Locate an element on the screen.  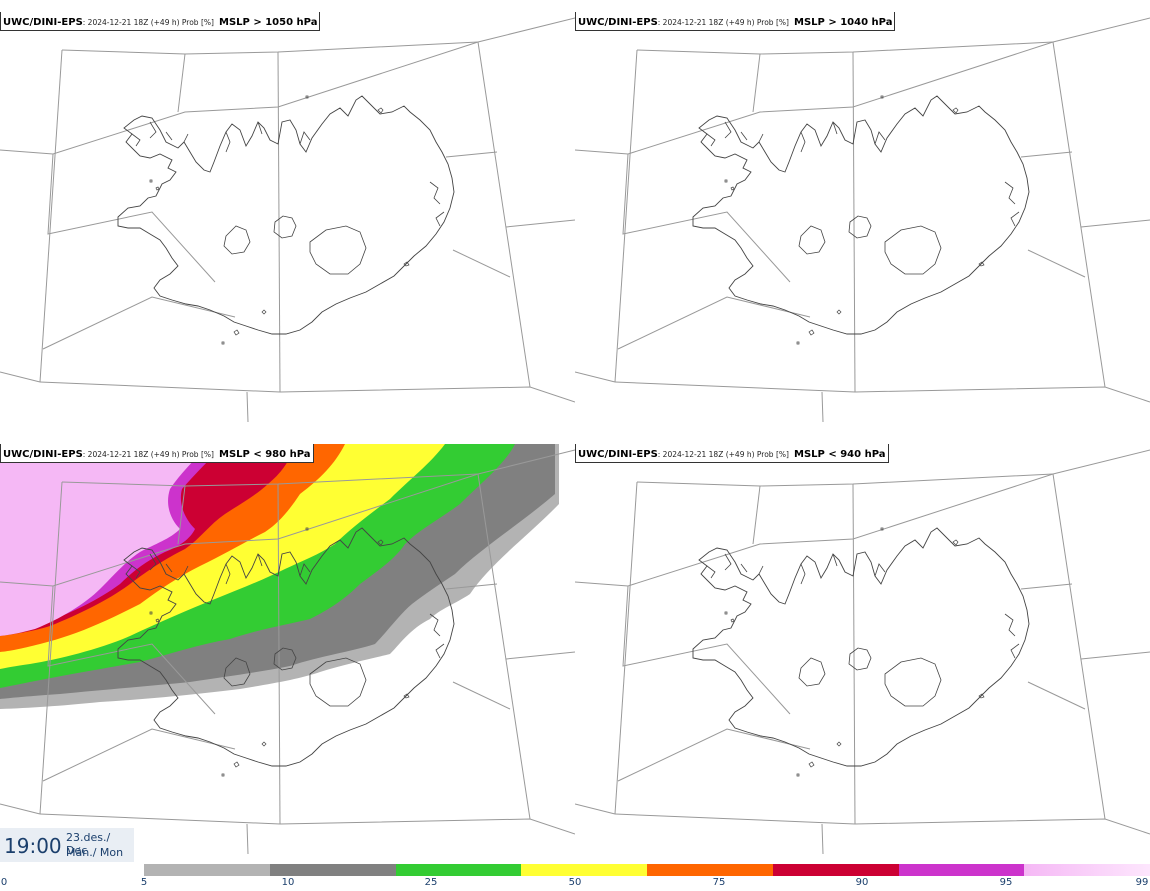
valid-time: 19:00 is located at coordinates (33, 846).